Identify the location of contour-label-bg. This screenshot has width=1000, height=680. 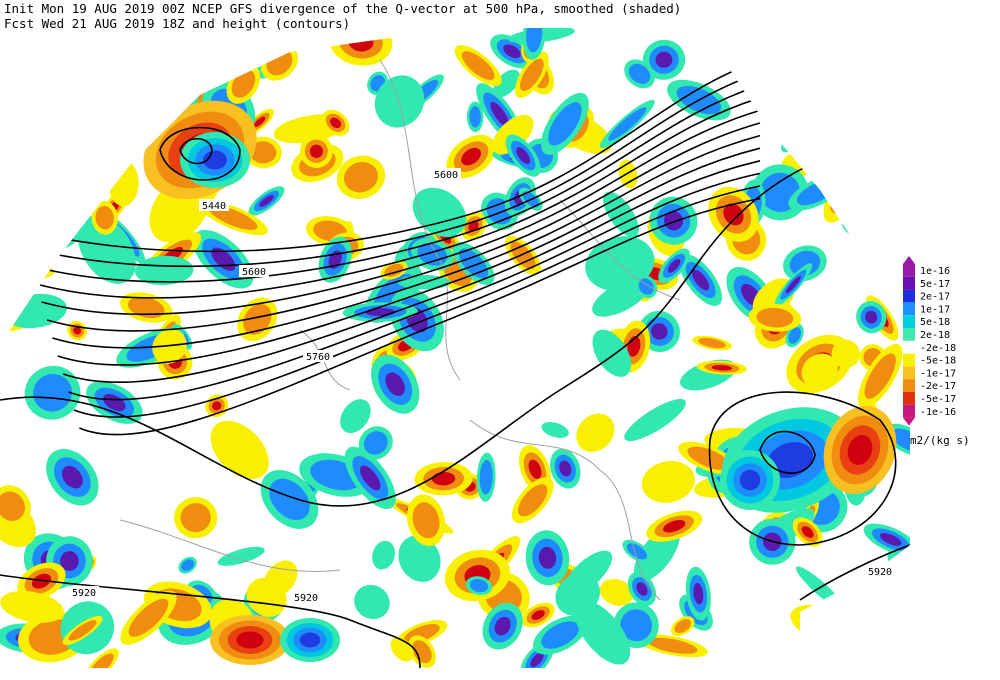
(880, 571).